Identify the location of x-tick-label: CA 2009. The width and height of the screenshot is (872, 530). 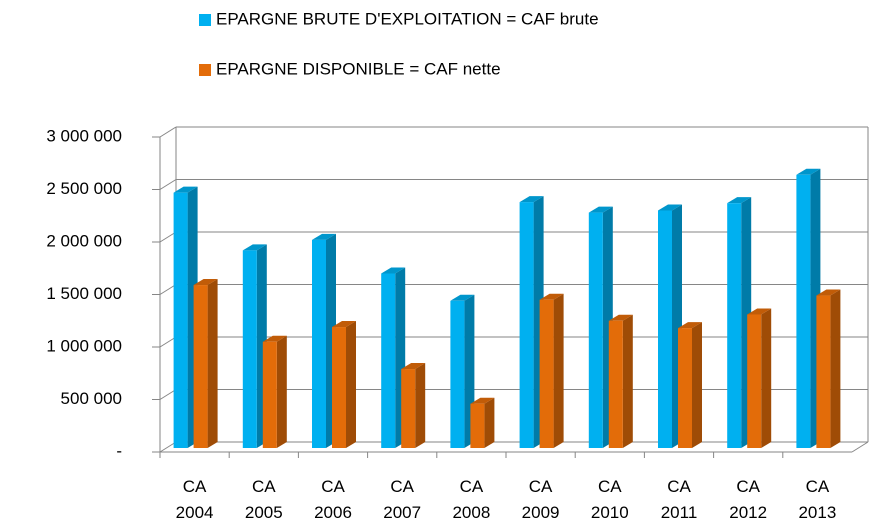
(540, 499).